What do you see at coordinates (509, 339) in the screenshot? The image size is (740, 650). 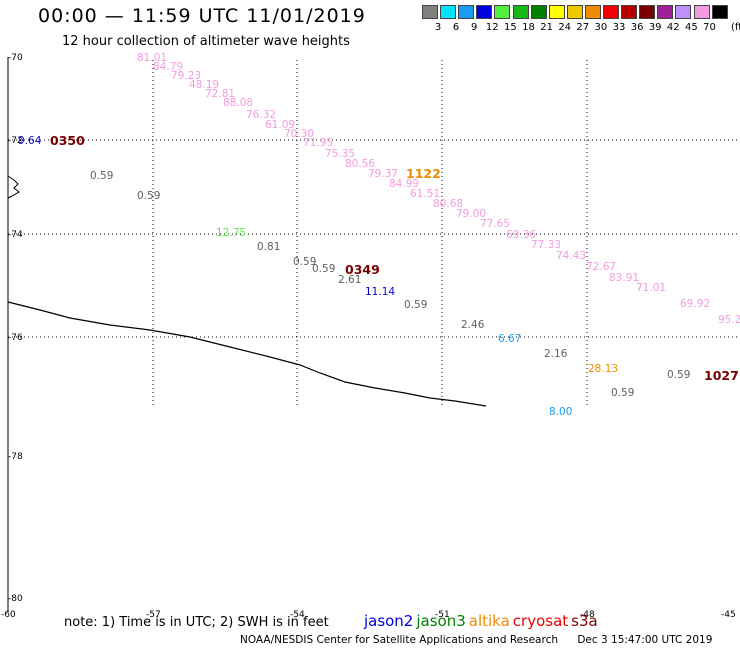 I see `swh-value-label: 6.67` at bounding box center [509, 339].